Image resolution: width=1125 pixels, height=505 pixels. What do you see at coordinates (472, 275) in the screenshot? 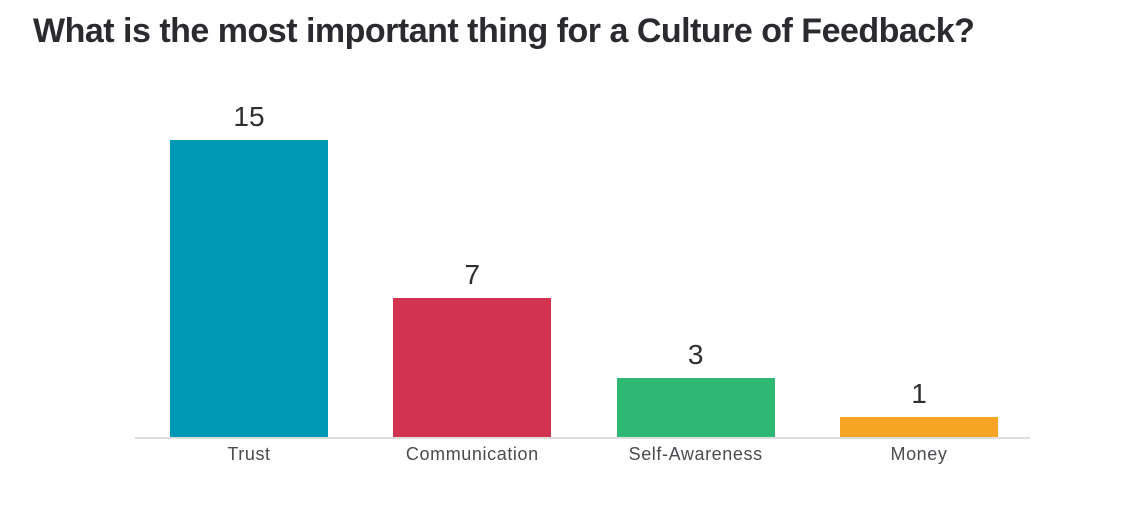
I see `bar-value-label: 7` at bounding box center [472, 275].